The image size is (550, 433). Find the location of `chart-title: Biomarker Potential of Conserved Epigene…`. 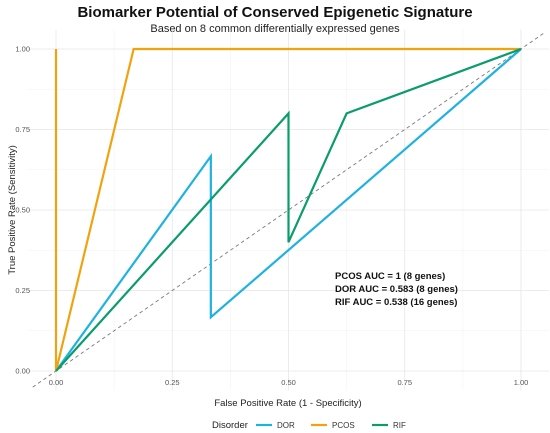

chart-title: Biomarker Potential of Conserved Epigene… is located at coordinates (274, 12).